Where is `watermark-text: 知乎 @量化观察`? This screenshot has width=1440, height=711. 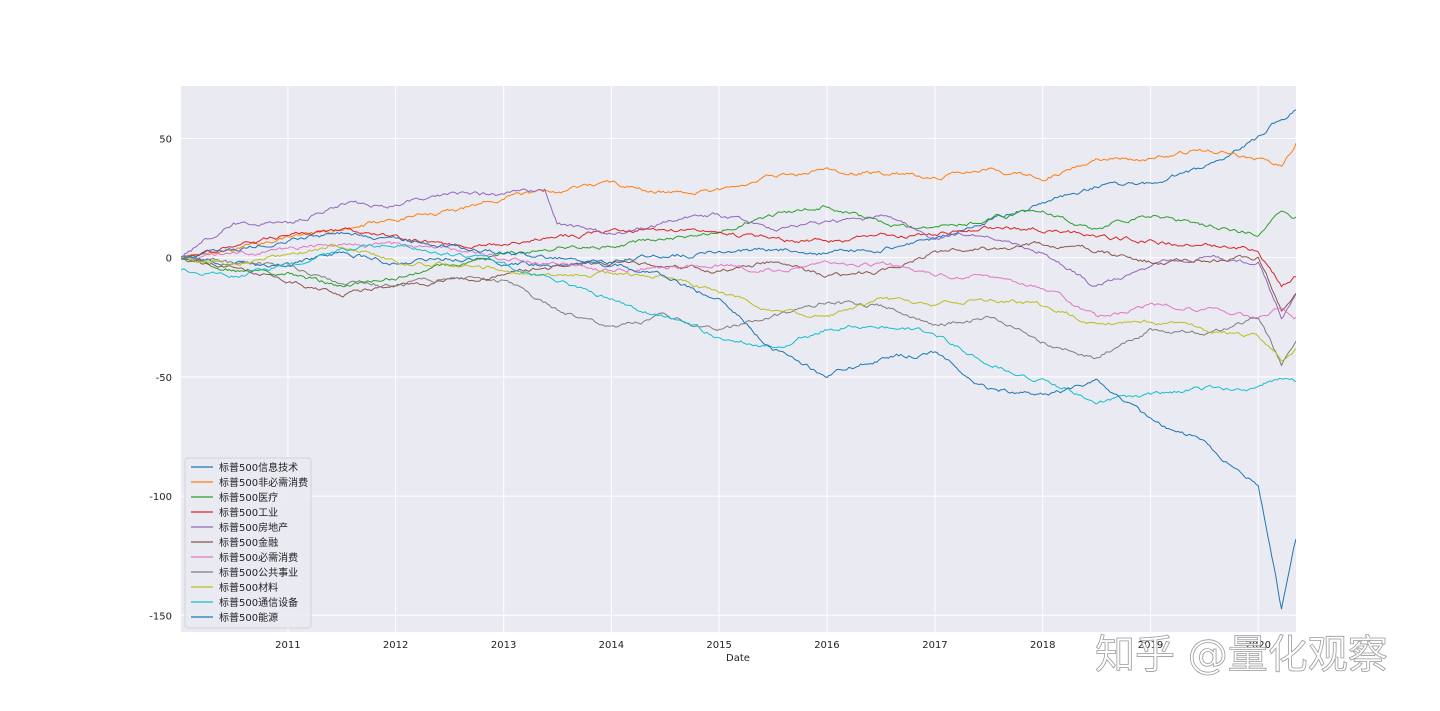
watermark-text: 知乎 @量化观察 is located at coordinates (1241, 655).